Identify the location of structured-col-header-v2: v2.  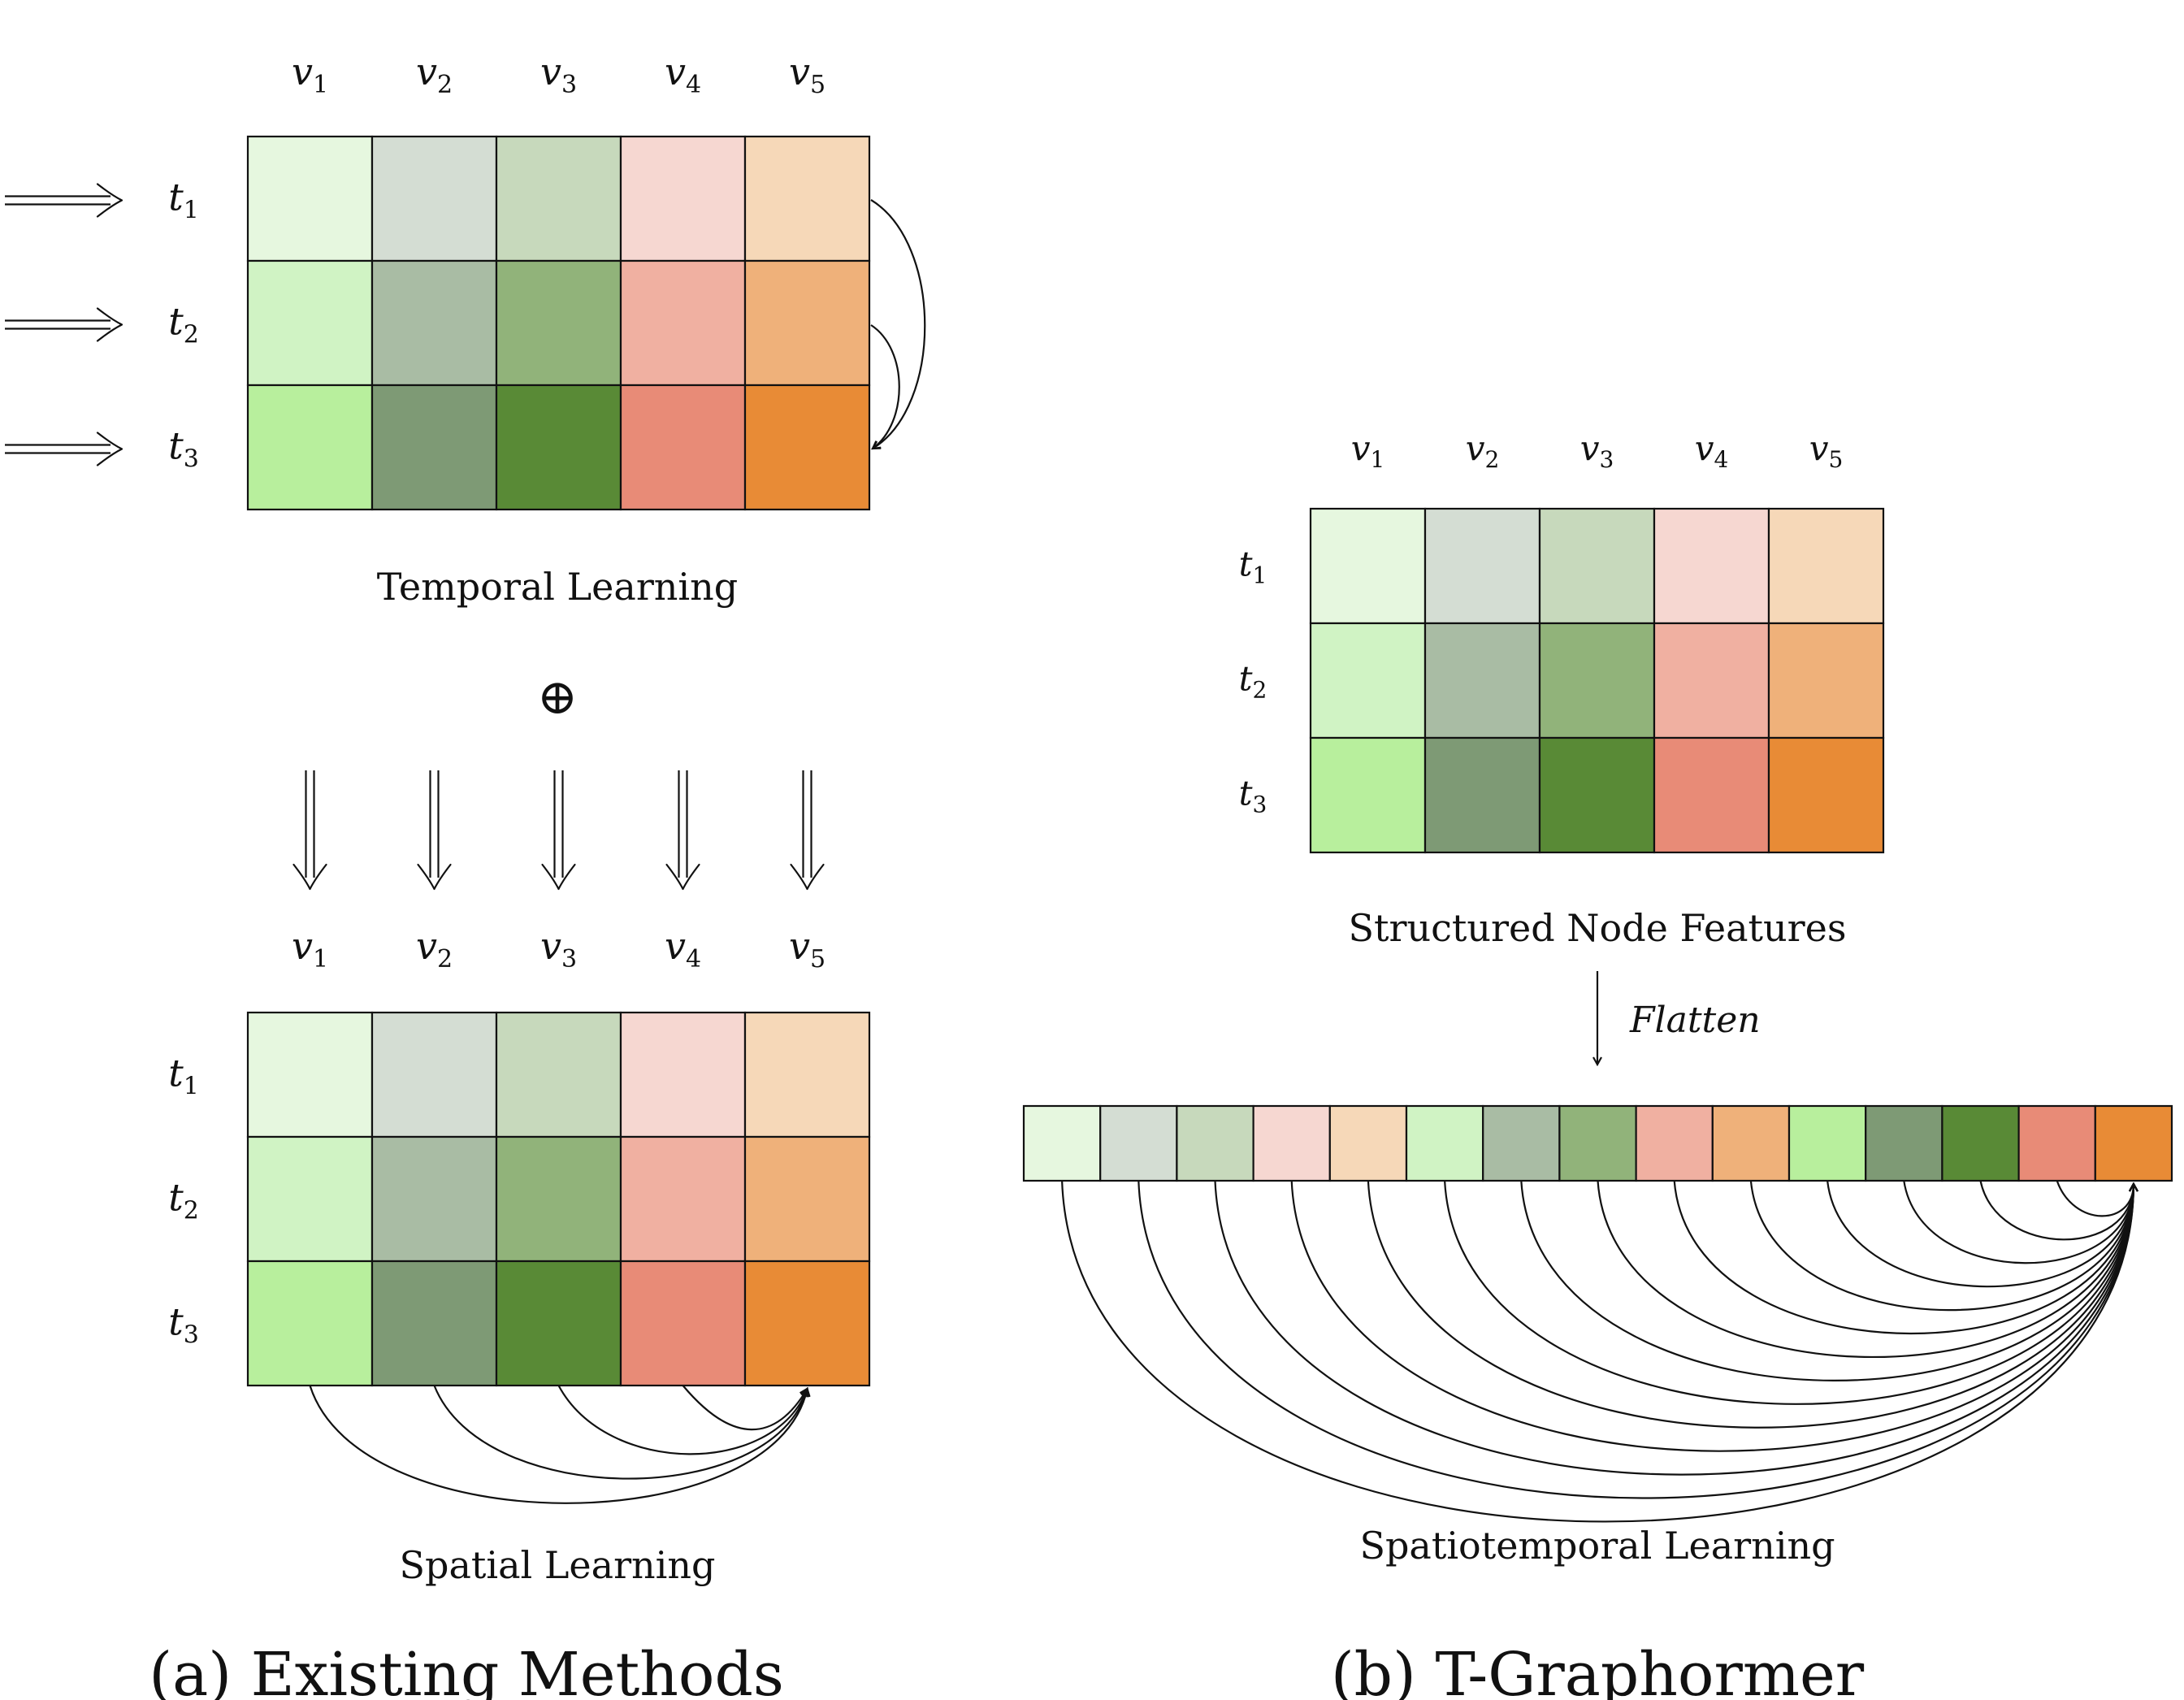
(1483, 450).